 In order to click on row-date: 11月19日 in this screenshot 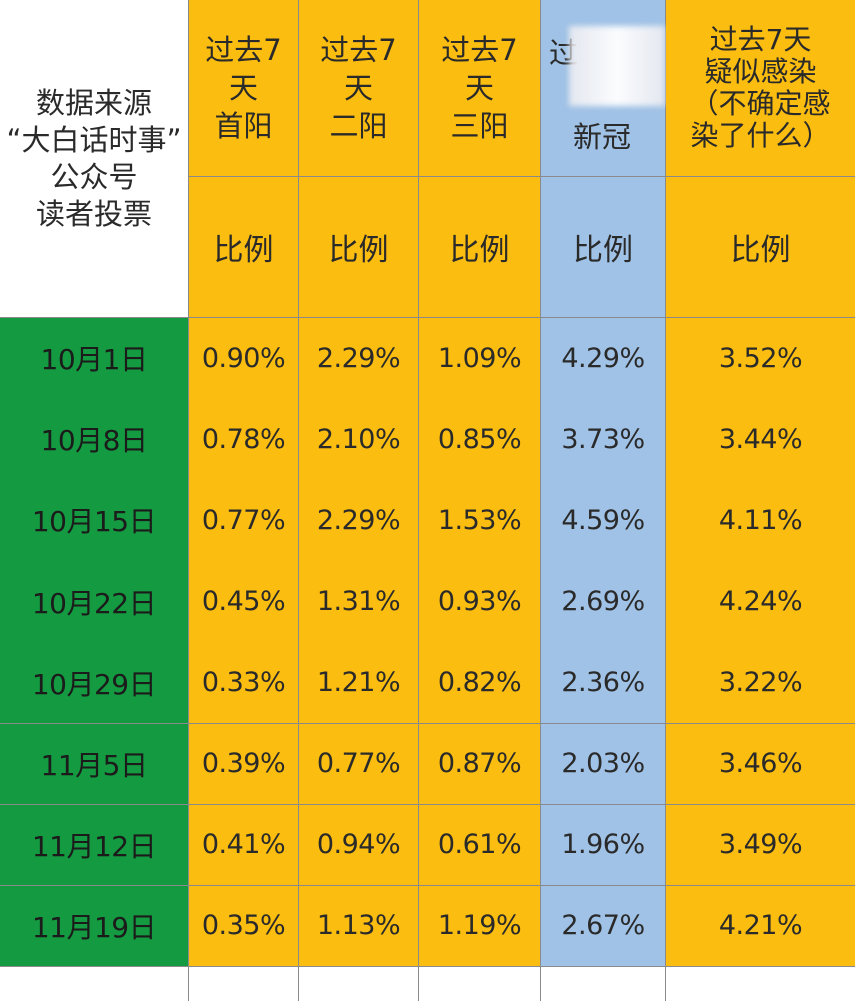, I will do `click(94, 926)`.